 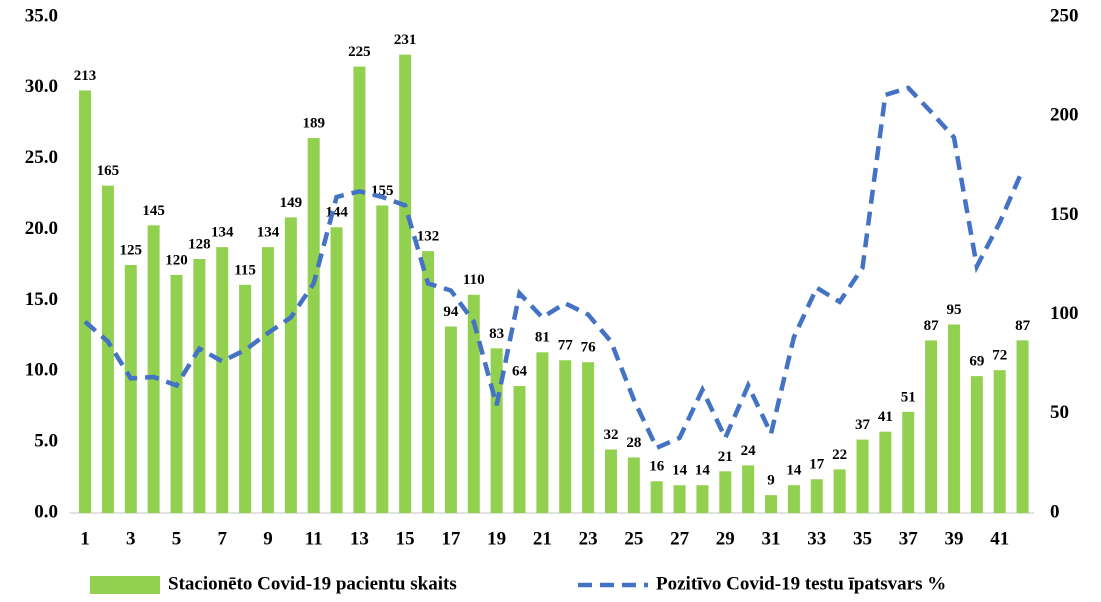 I want to click on x-tick-label: 37, so click(x=909, y=538).